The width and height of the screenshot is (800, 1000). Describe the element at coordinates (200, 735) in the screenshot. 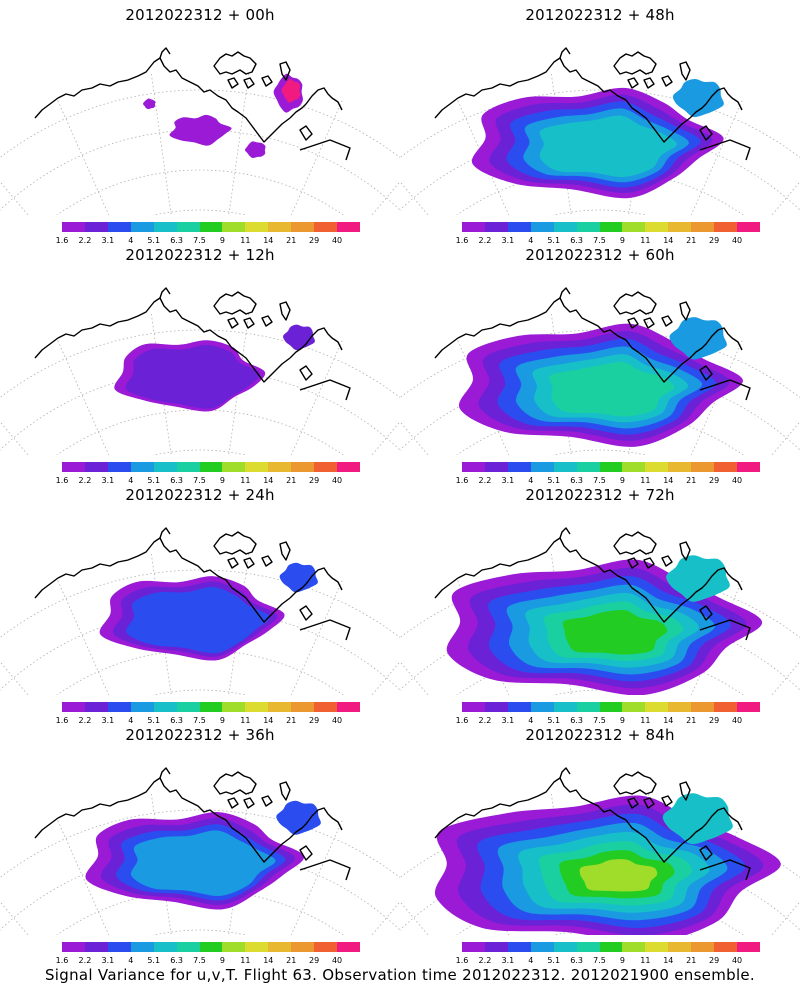

I see `panel-title: 2012022312 + 36h` at that location.